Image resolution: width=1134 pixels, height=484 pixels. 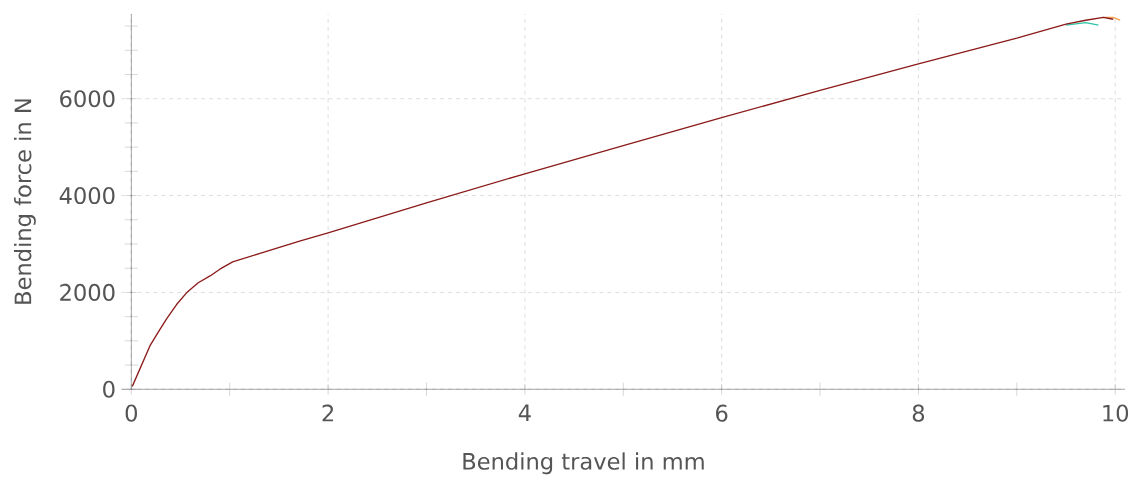 What do you see at coordinates (918, 413) in the screenshot?
I see `x-tick-label: 8` at bounding box center [918, 413].